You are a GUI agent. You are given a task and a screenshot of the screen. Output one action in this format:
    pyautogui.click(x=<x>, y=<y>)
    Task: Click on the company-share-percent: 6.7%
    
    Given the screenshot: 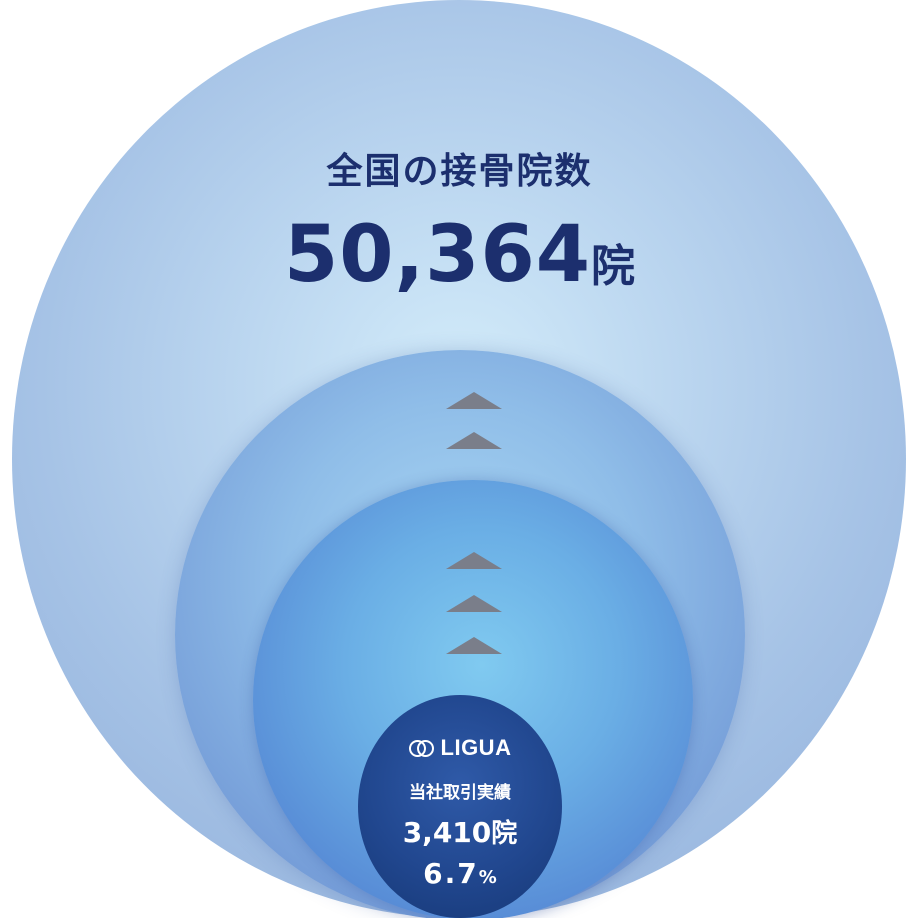 What is the action you would take?
    pyautogui.click(x=460, y=873)
    